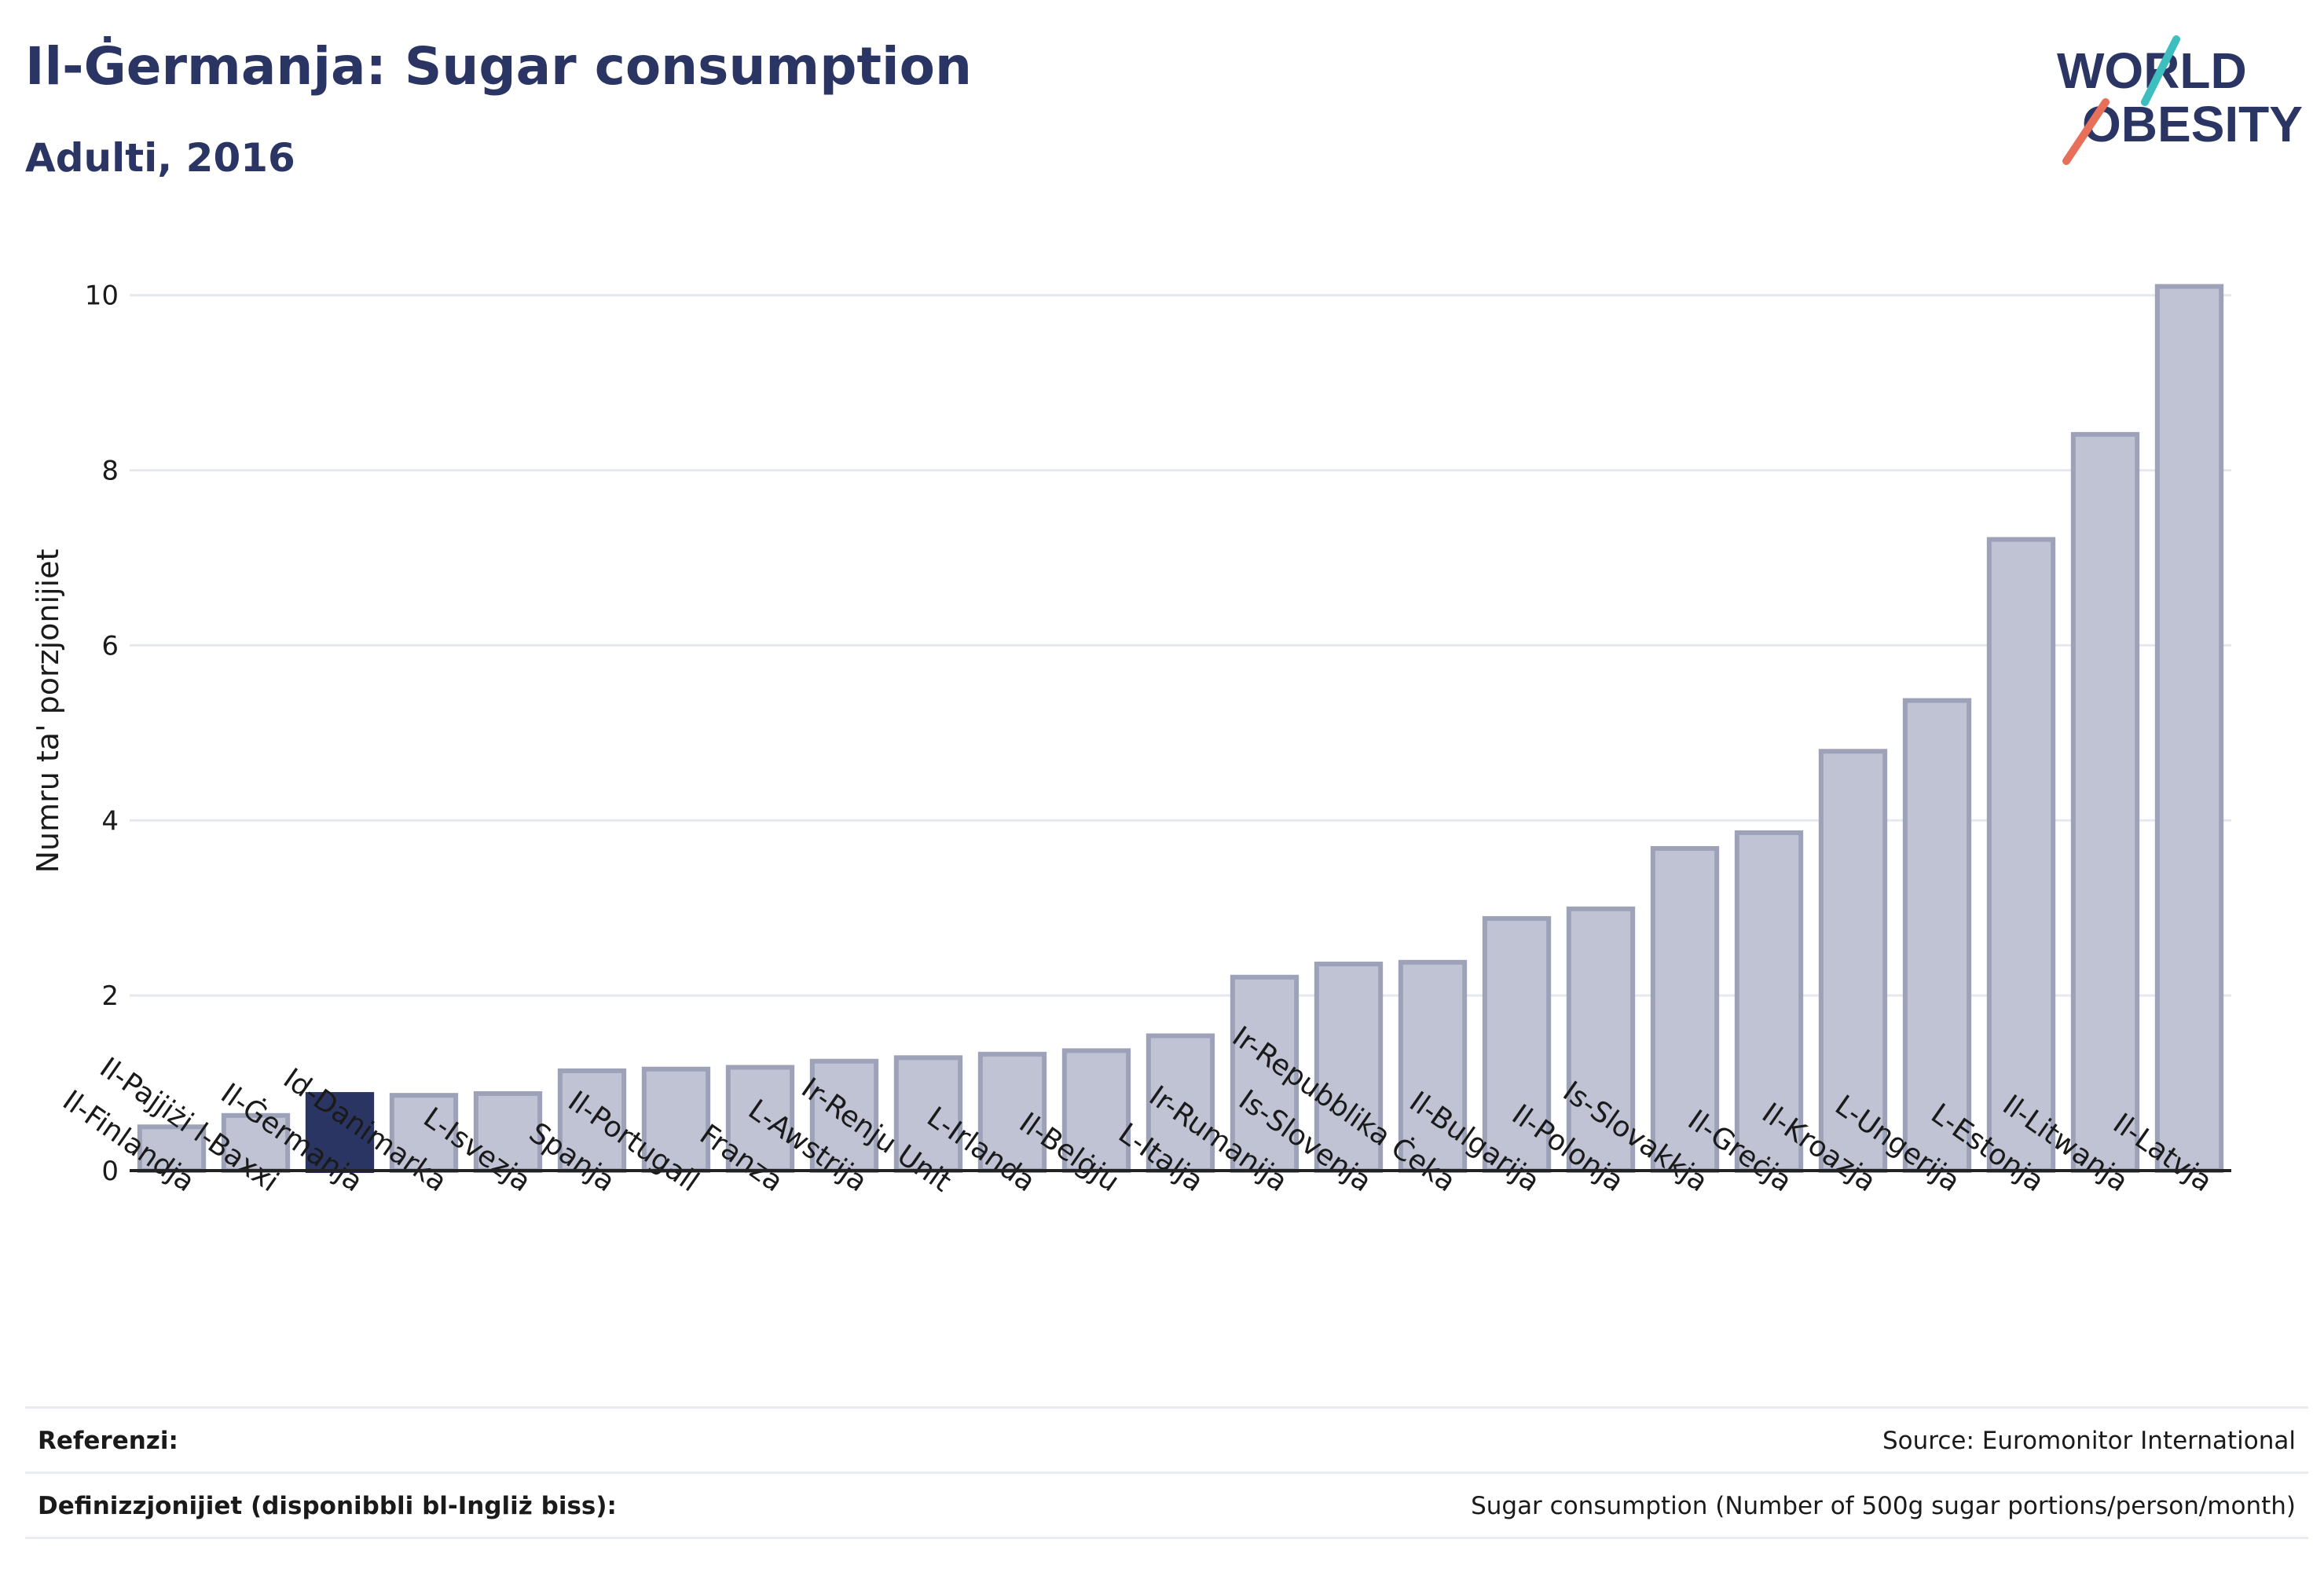 The image size is (2324, 1576). What do you see at coordinates (2086, 131) in the screenshot?
I see `logo-coral-slash` at bounding box center [2086, 131].